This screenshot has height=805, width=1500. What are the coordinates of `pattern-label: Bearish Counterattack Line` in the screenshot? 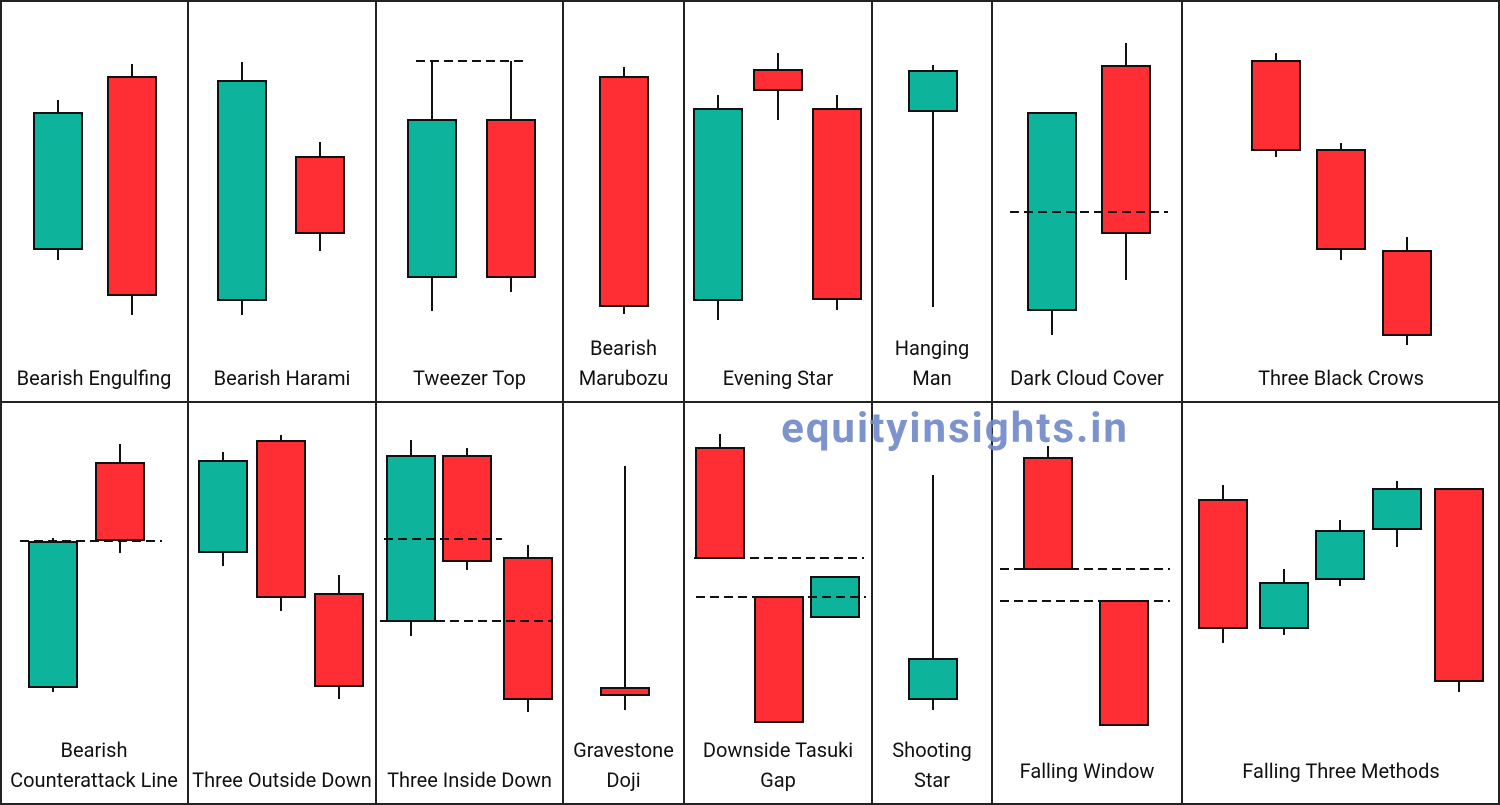 It's located at (94, 765).